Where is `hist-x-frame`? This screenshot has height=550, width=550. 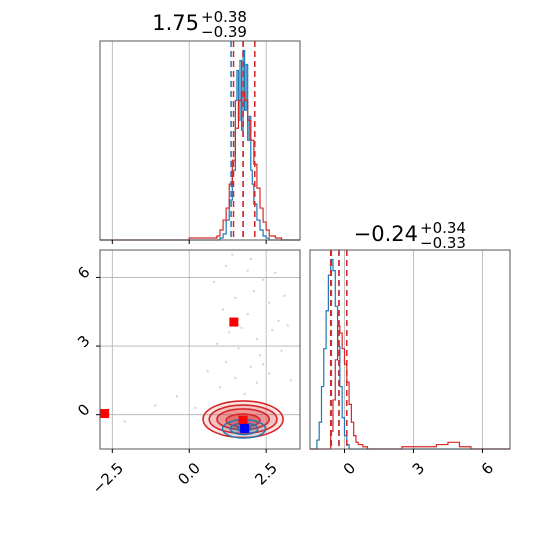
hist-x-frame is located at coordinates (200, 140).